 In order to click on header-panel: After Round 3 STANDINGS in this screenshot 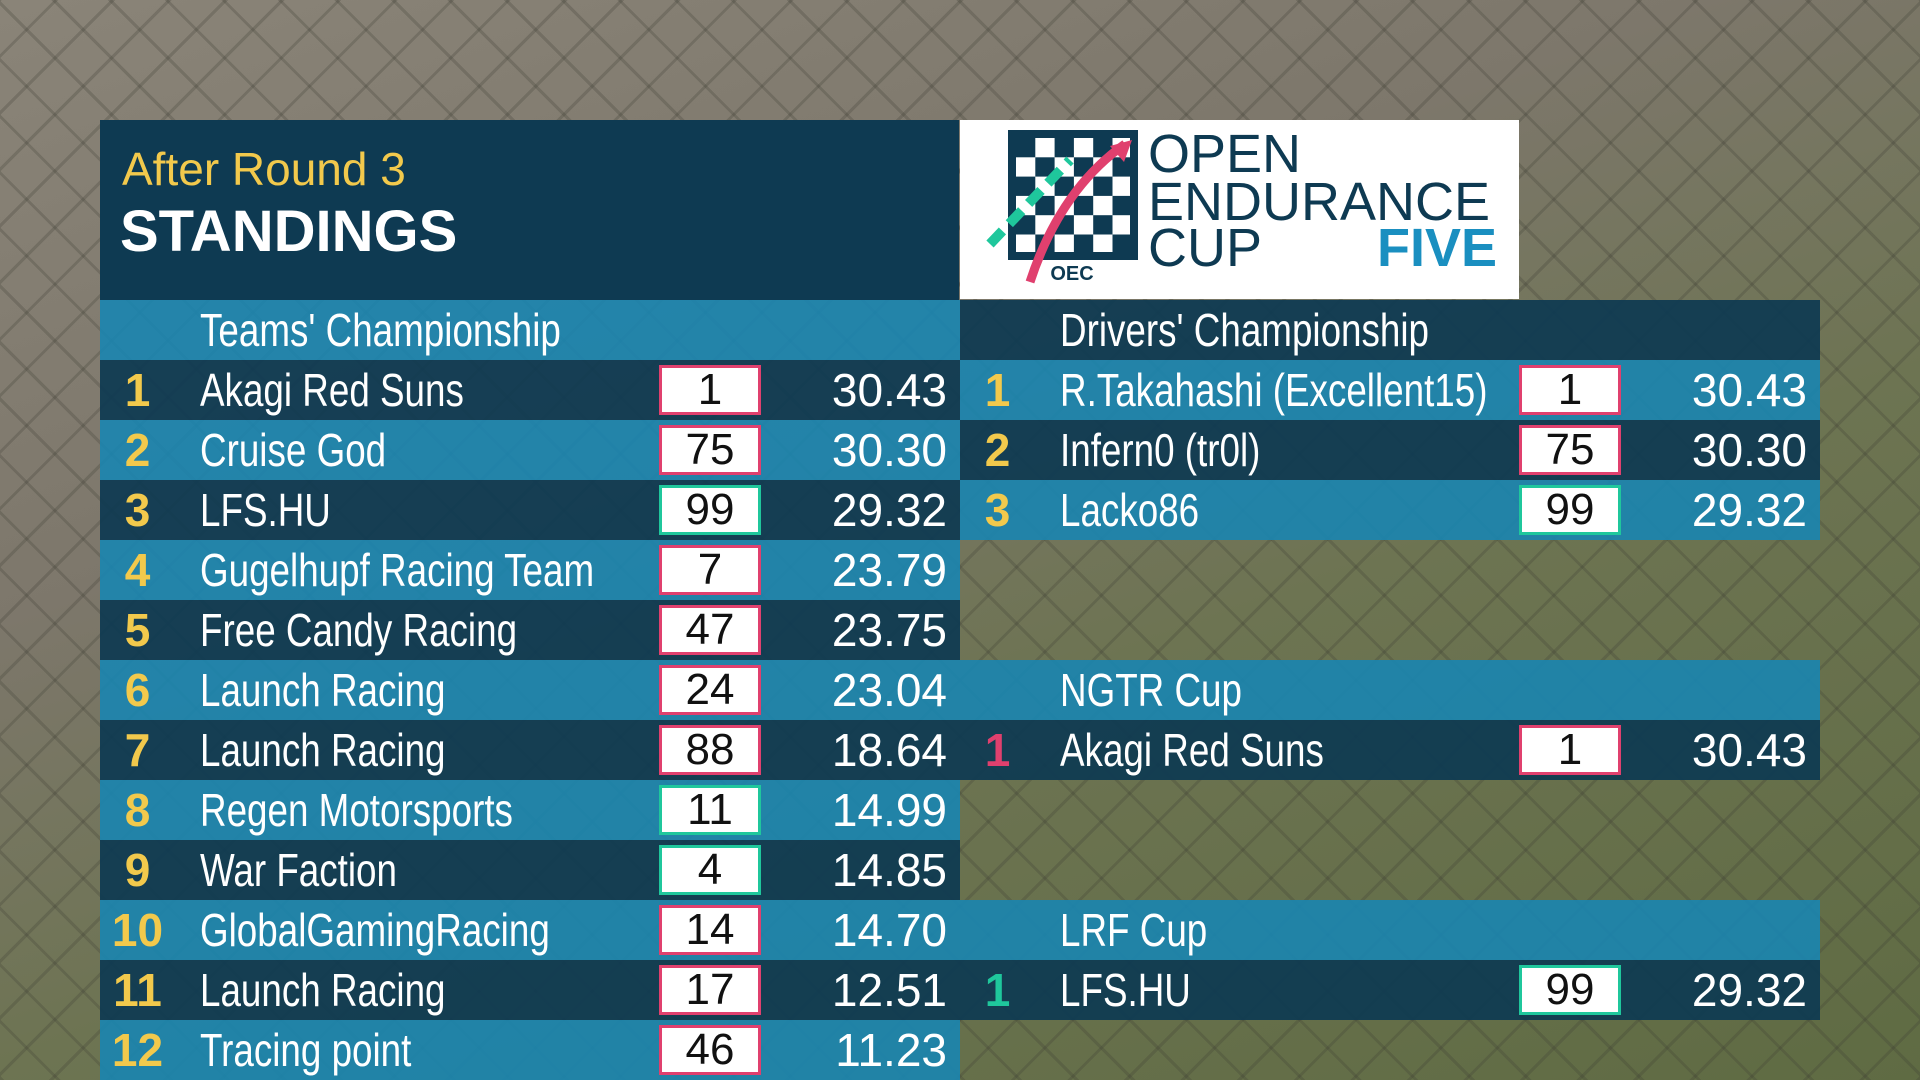, I will do `click(529, 210)`.